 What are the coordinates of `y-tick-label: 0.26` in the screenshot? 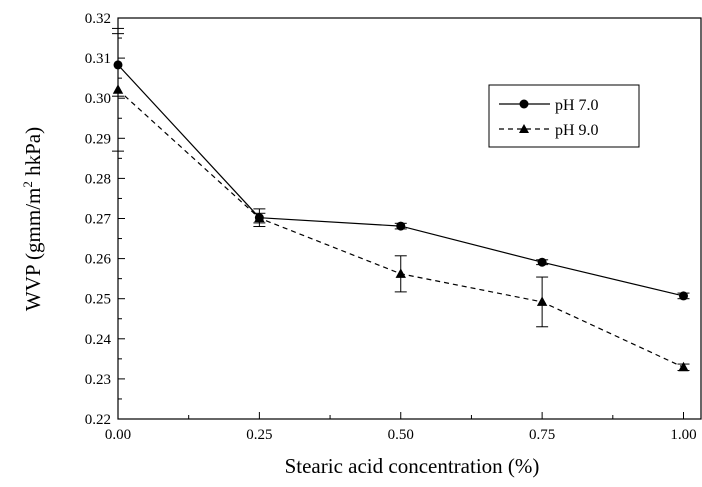 It's located at (98, 260).